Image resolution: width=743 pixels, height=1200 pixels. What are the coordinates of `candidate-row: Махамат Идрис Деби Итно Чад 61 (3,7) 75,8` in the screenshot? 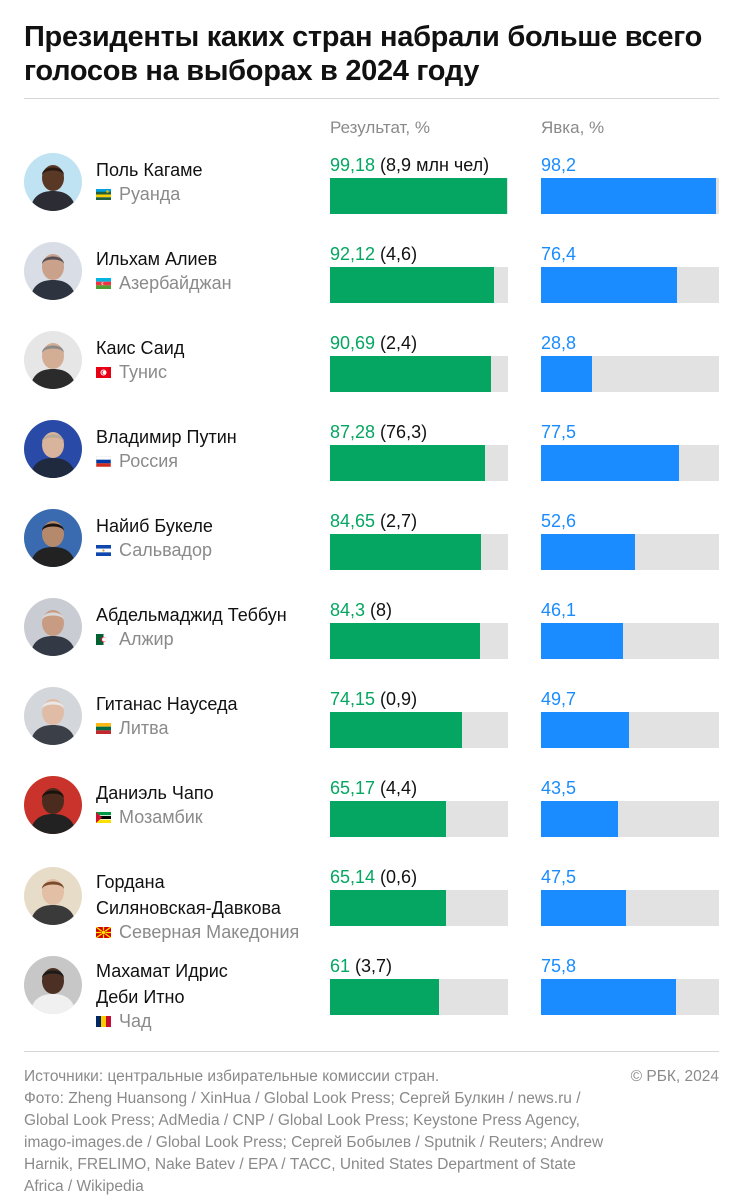 It's located at (371, 991).